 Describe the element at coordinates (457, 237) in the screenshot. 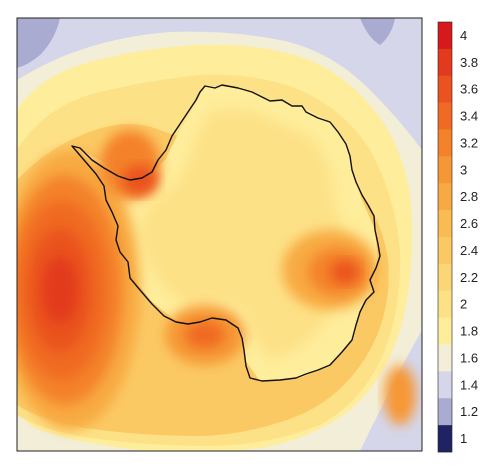

I see `colorbar: 4 3.8 3.6 3.4 3.2 3 2.8 2.6 2.4 2.2 2 1.8 1.6 1.4 1.2 1` at that location.